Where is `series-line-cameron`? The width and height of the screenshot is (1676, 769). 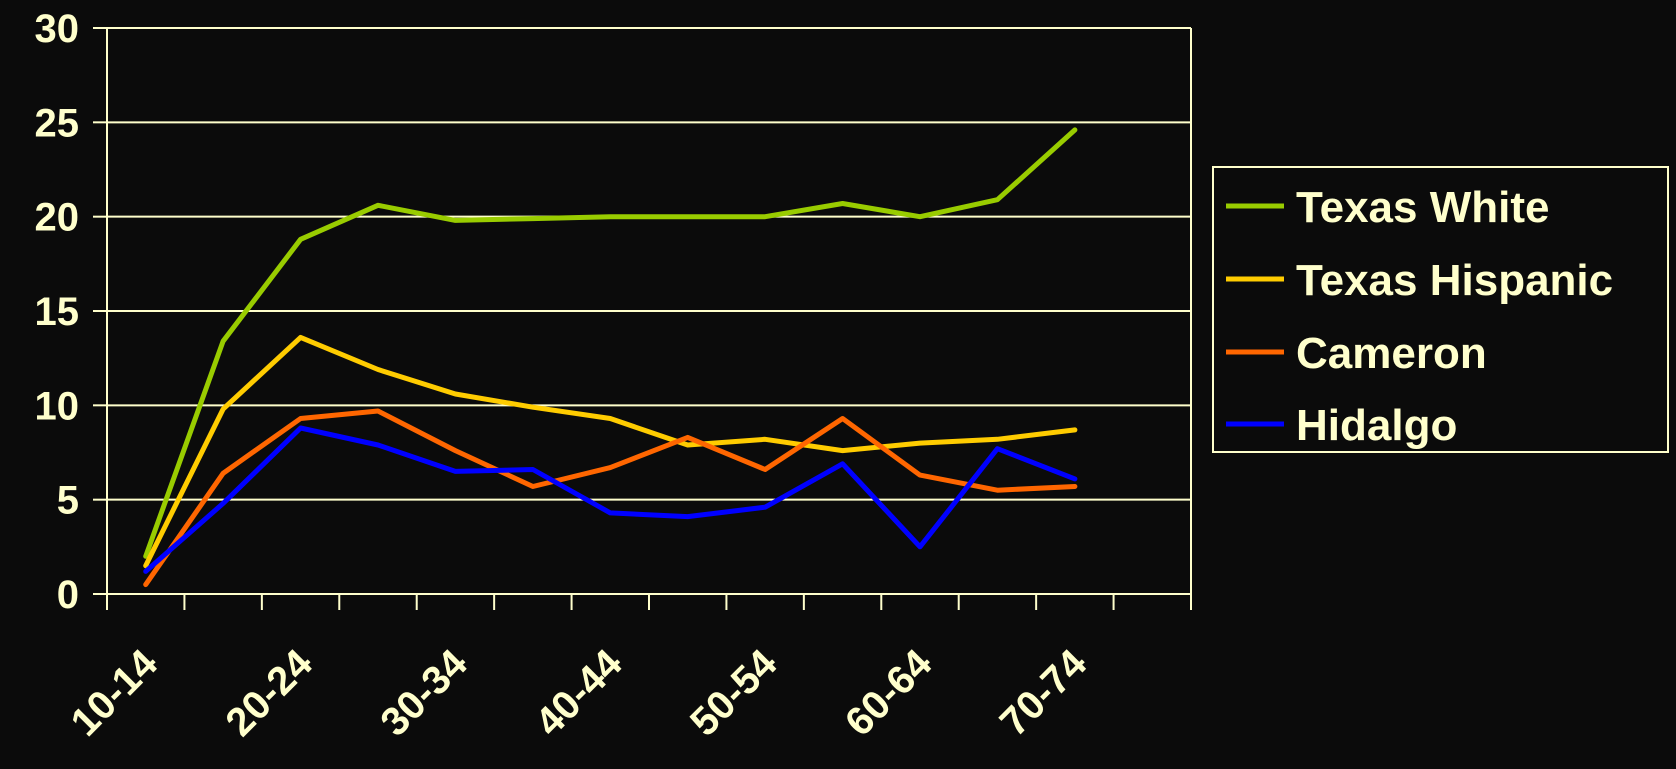
series-line-cameron is located at coordinates (610, 498).